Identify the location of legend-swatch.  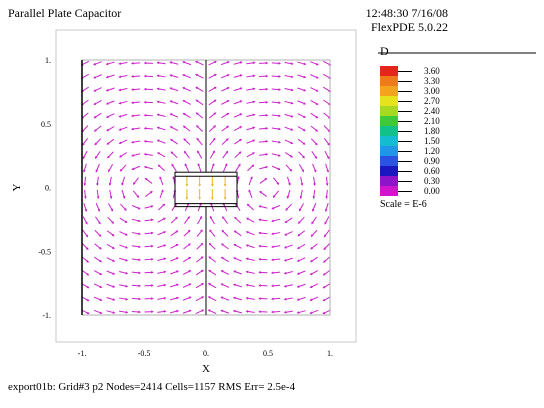
(389, 121).